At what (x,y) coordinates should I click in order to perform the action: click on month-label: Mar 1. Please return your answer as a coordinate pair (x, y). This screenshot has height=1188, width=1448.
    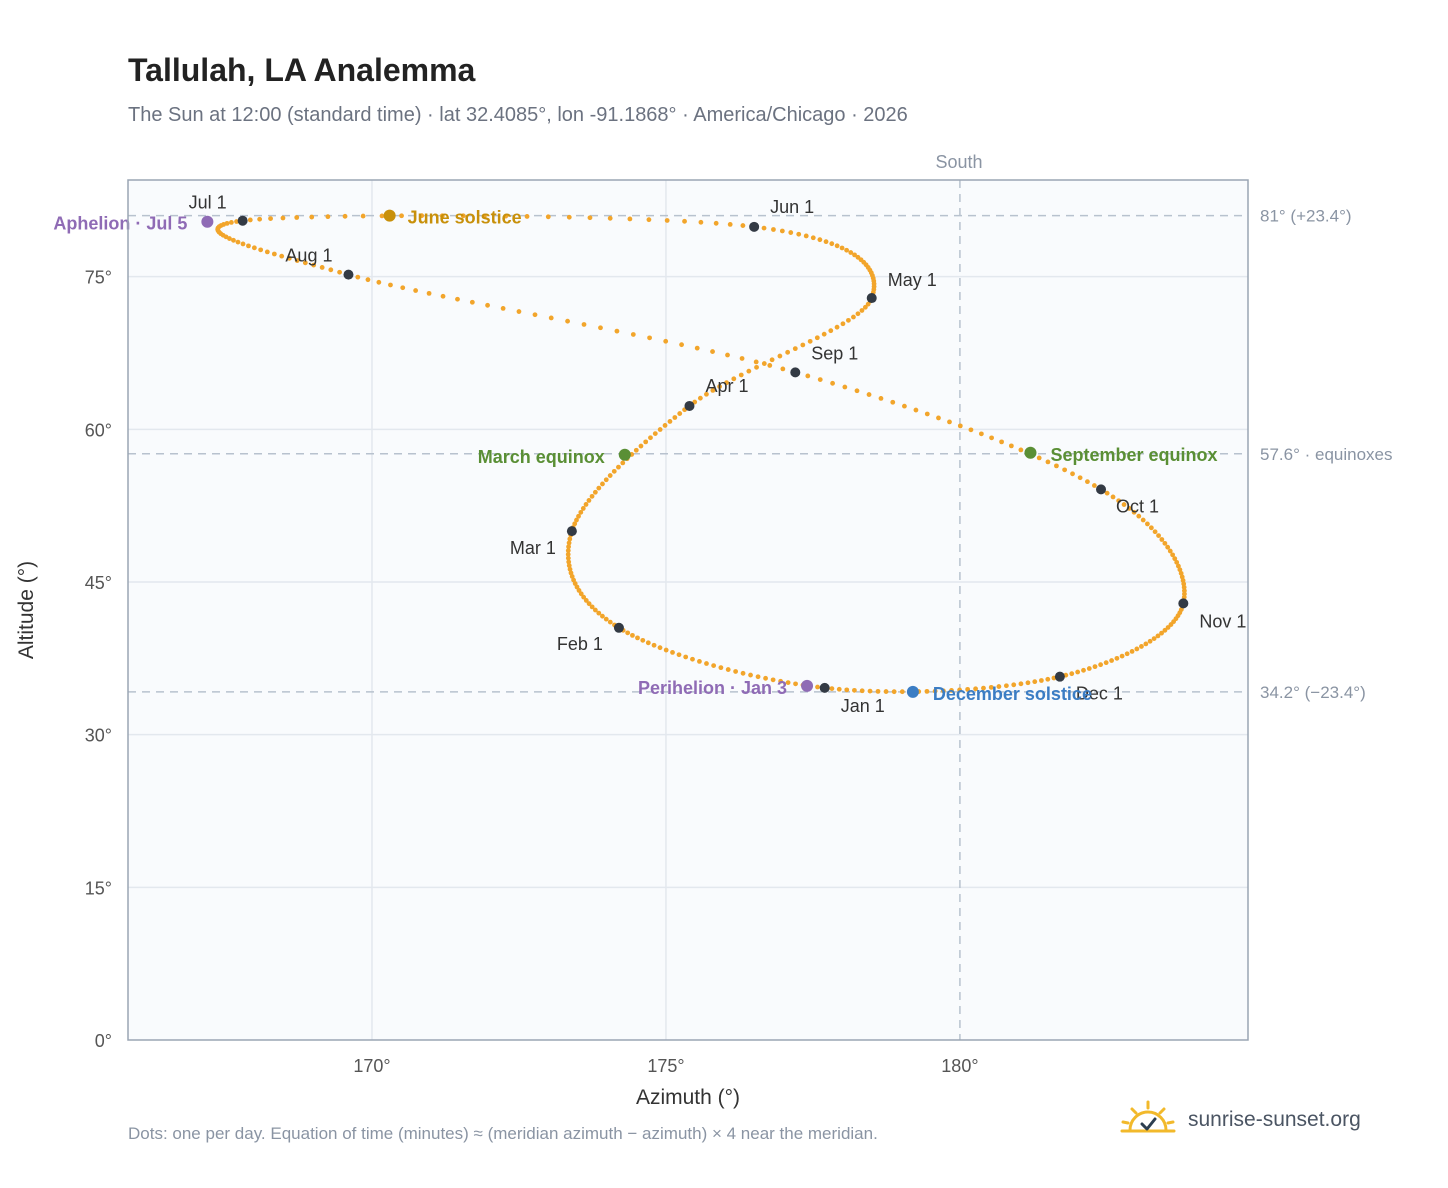
    Looking at the image, I should click on (533, 548).